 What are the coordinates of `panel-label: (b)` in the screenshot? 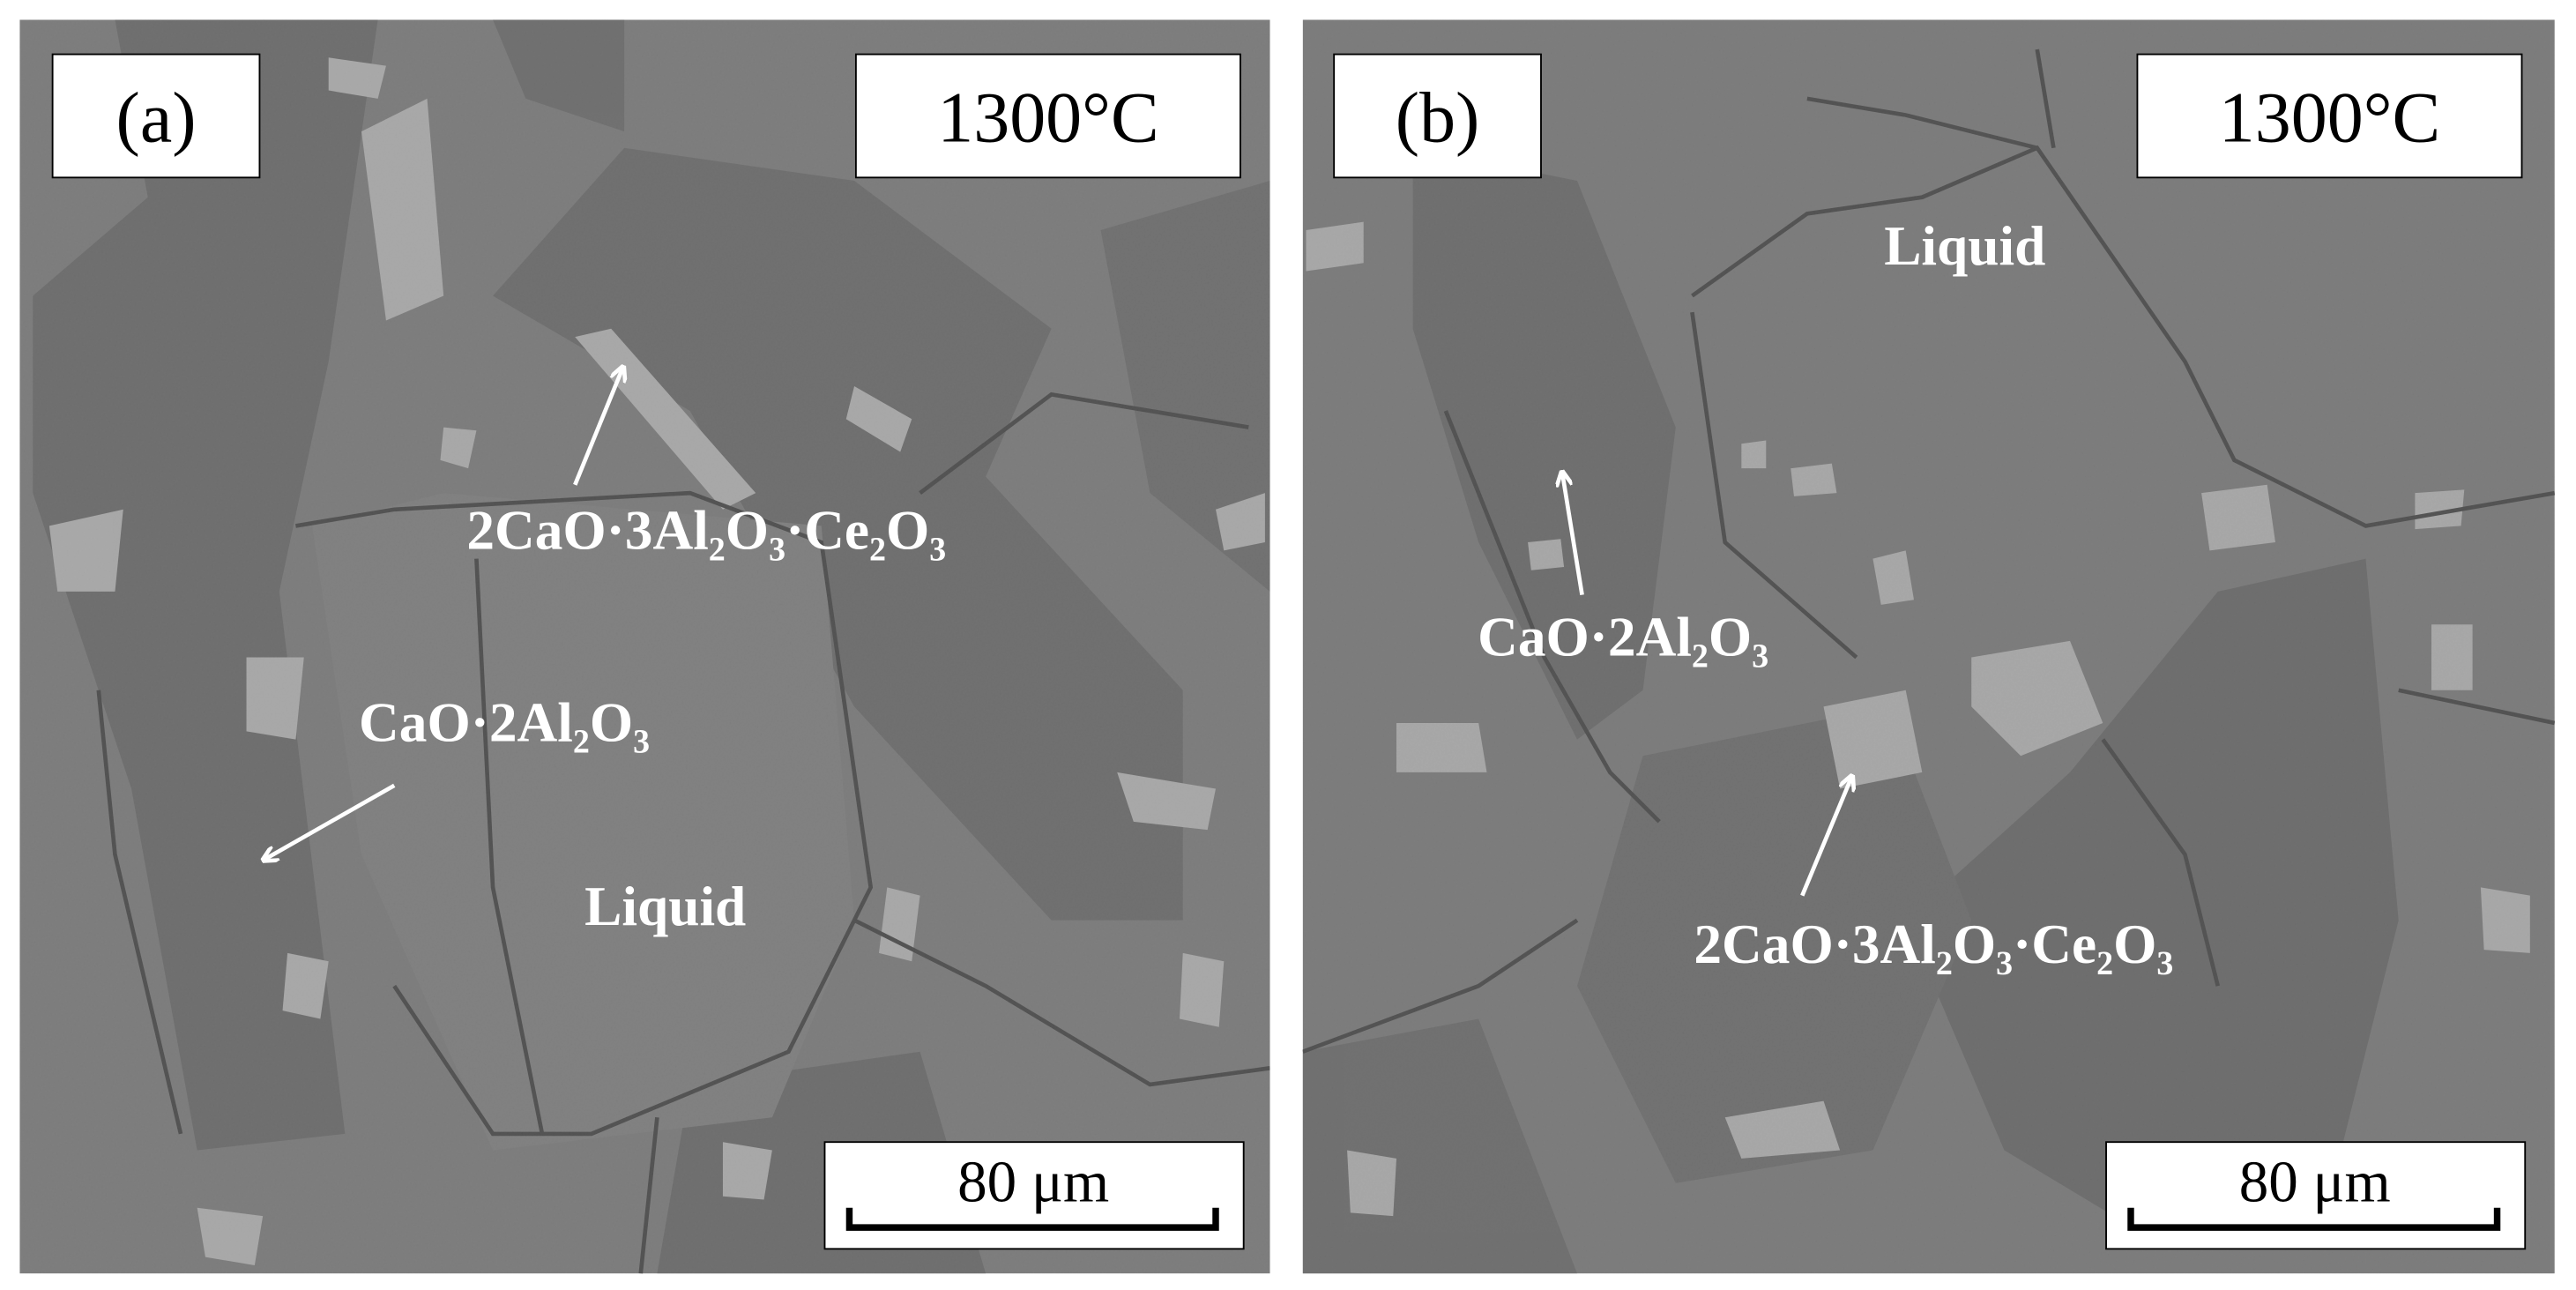 It's located at (1438, 117).